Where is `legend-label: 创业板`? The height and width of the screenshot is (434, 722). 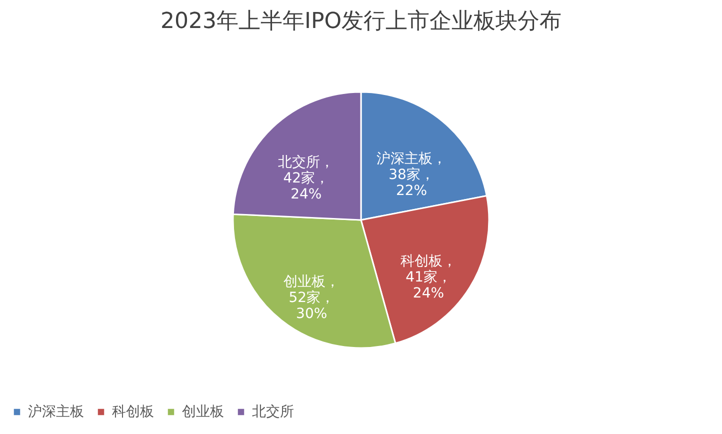
legend-label: 创业板 is located at coordinates (203, 412).